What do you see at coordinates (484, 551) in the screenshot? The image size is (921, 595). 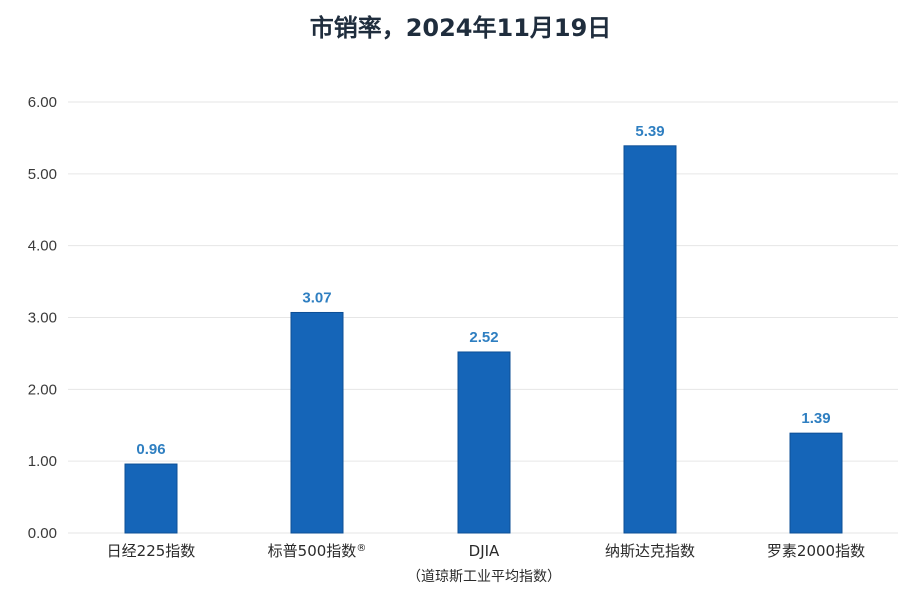 I see `x-category-label: DJIA` at bounding box center [484, 551].